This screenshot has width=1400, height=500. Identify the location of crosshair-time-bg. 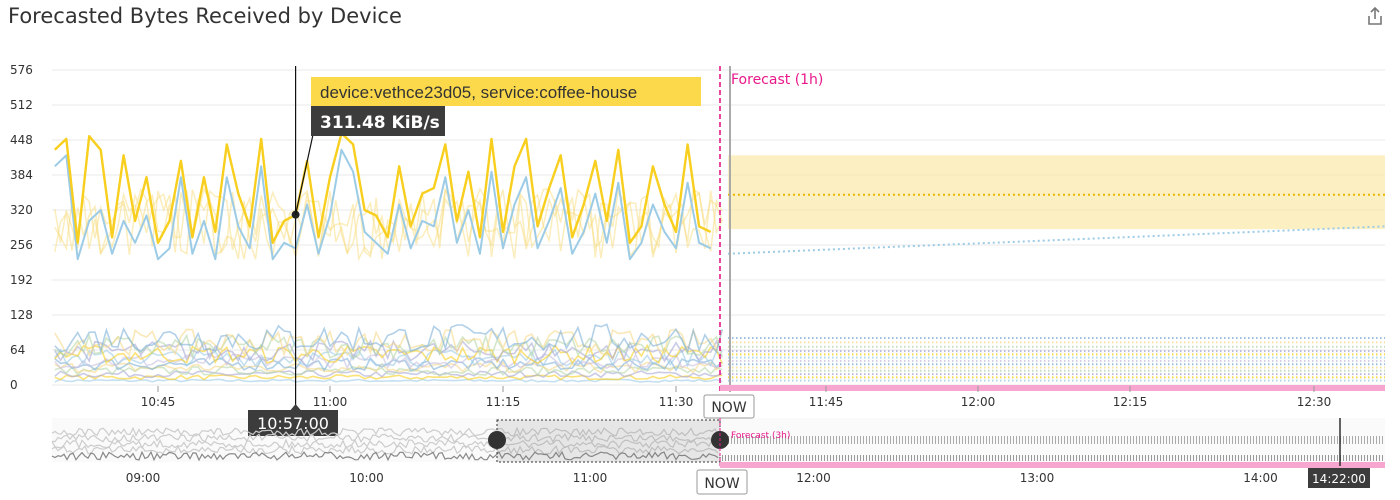
(293, 423).